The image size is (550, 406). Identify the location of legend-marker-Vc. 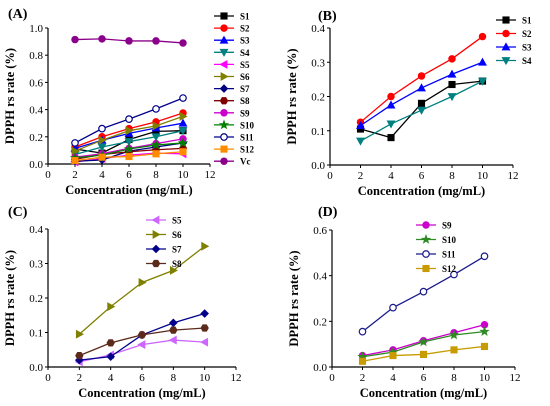
(224, 161).